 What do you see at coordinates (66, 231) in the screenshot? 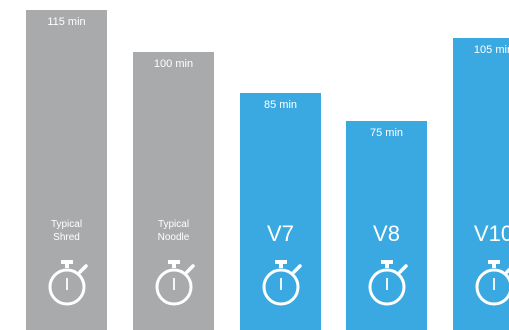
I see `bar-category-label: Typical Shred` at bounding box center [66, 231].